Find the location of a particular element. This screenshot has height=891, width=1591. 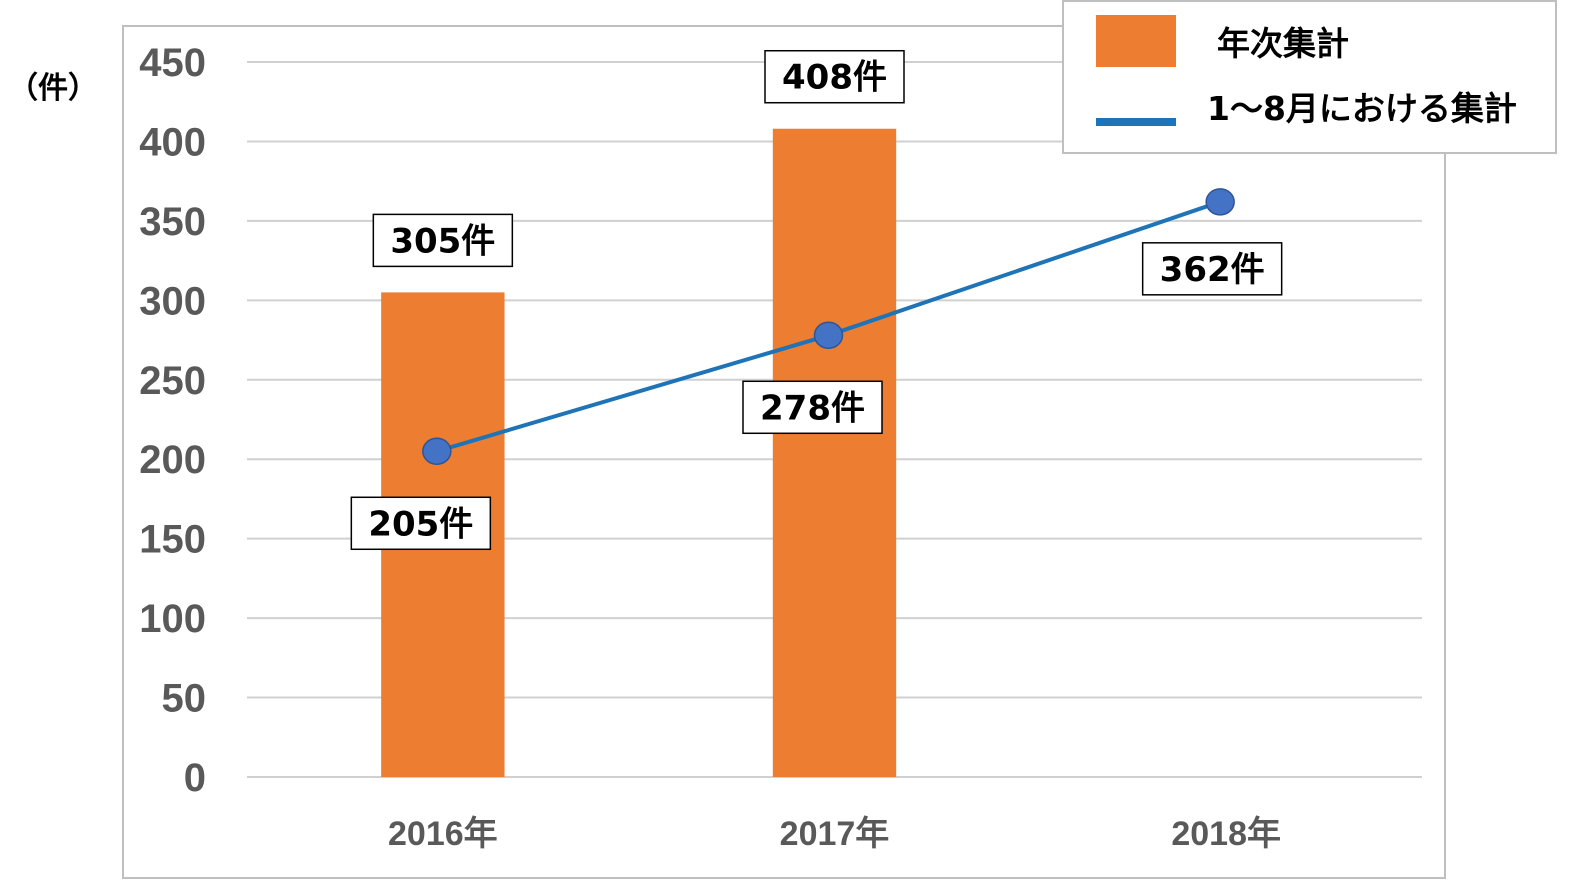

legend: 年次集計 1～8月における集計 is located at coordinates (1309, 77).